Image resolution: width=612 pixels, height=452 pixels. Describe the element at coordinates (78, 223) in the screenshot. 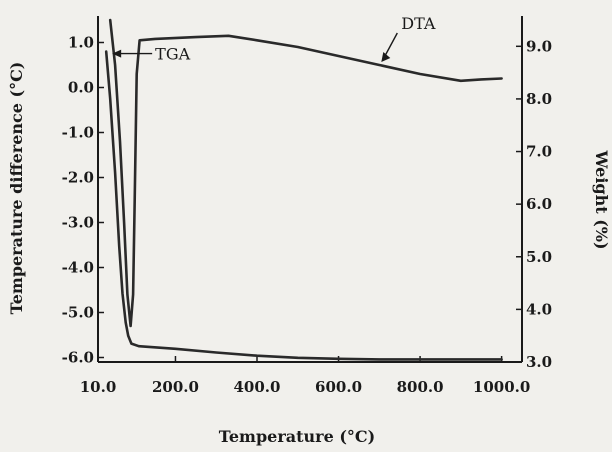

I see `y-left-tick-label: -3.0` at that location.